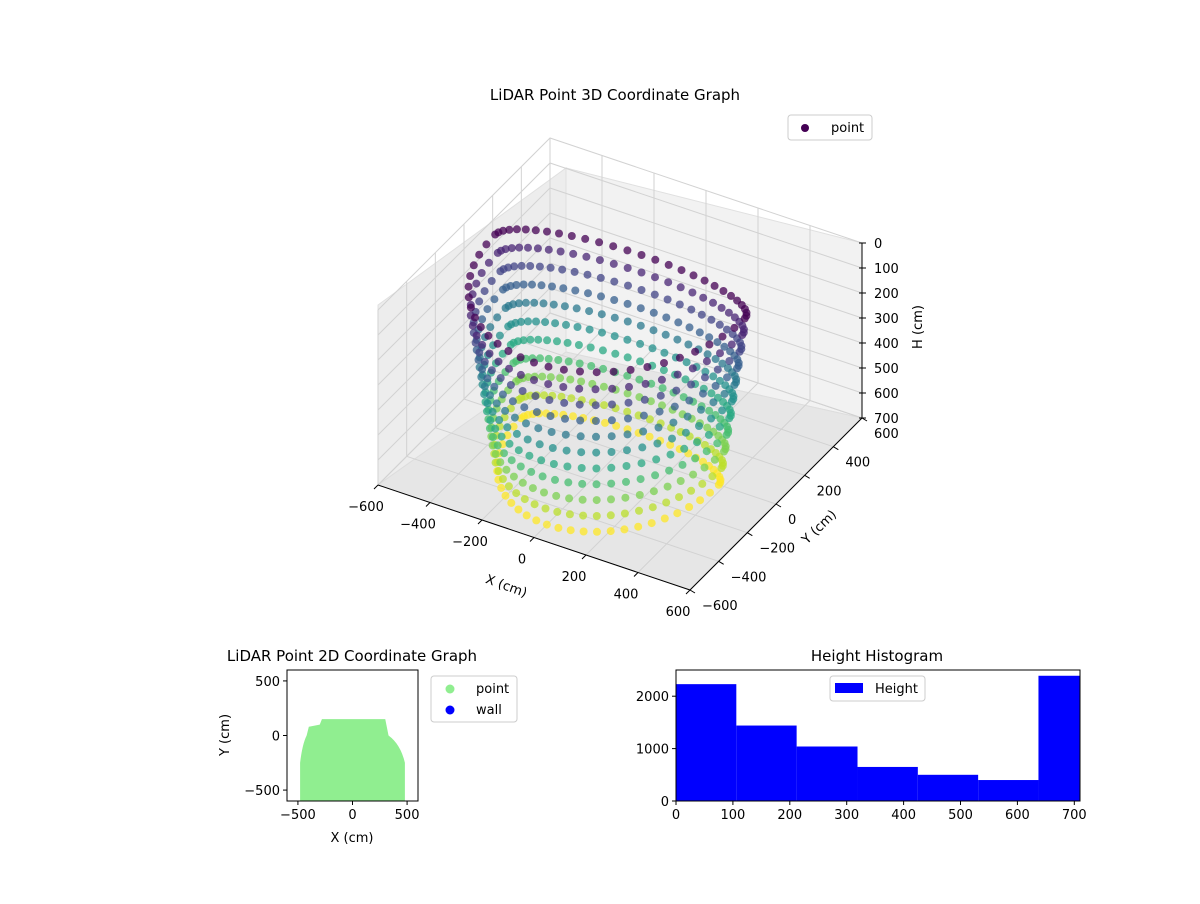  I want to click on footprint-shape, so click(352, 760).